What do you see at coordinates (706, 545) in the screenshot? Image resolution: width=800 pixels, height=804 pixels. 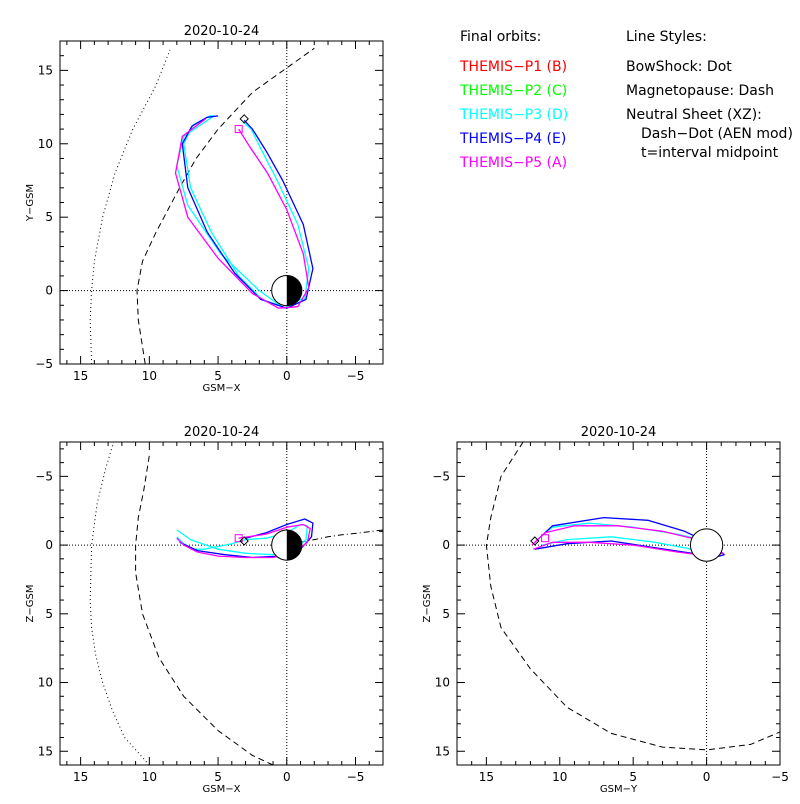 I see `earth-circle` at bounding box center [706, 545].